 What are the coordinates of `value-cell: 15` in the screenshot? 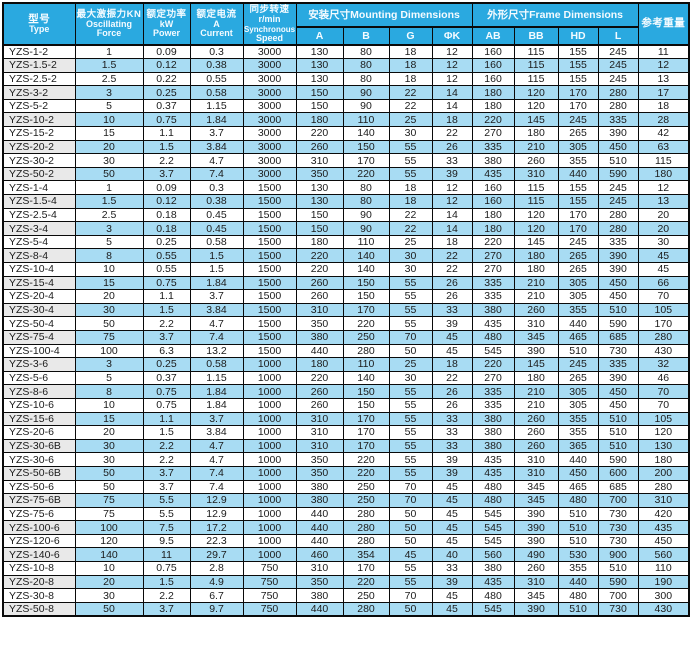 It's located at (109, 419).